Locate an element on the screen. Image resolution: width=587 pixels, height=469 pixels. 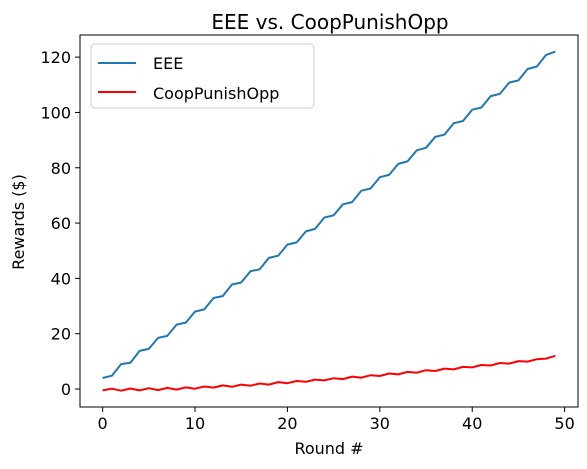
x-tick-label: 0 is located at coordinates (103, 423).